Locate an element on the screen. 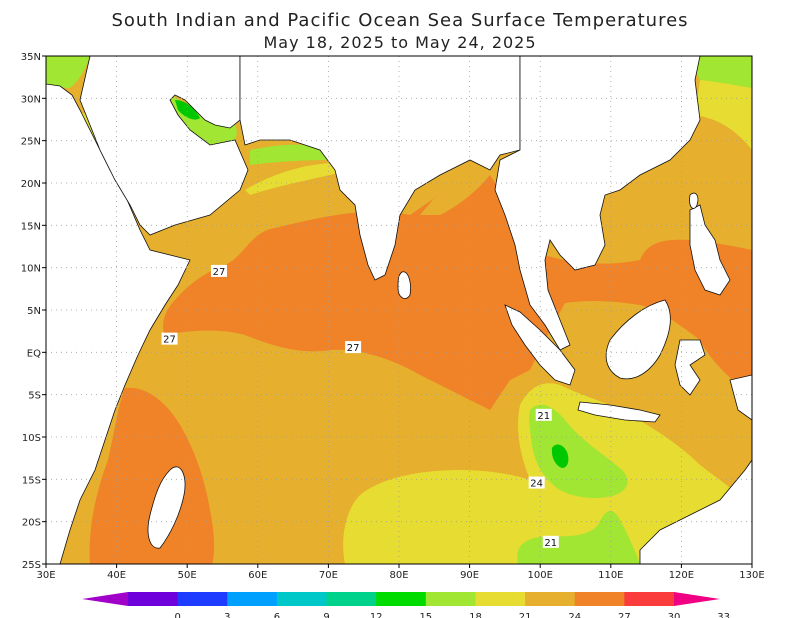  sst-band-24-27-bay-north is located at coordinates (455, 190).